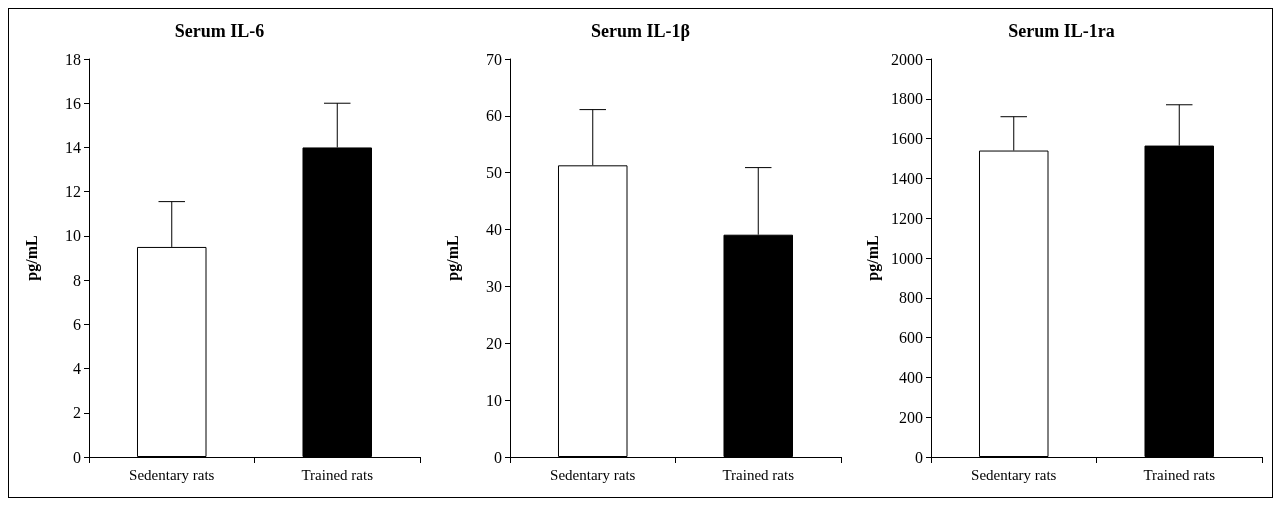 The width and height of the screenshot is (1281, 506). I want to click on y-tick-label: 1800, so click(907, 99).